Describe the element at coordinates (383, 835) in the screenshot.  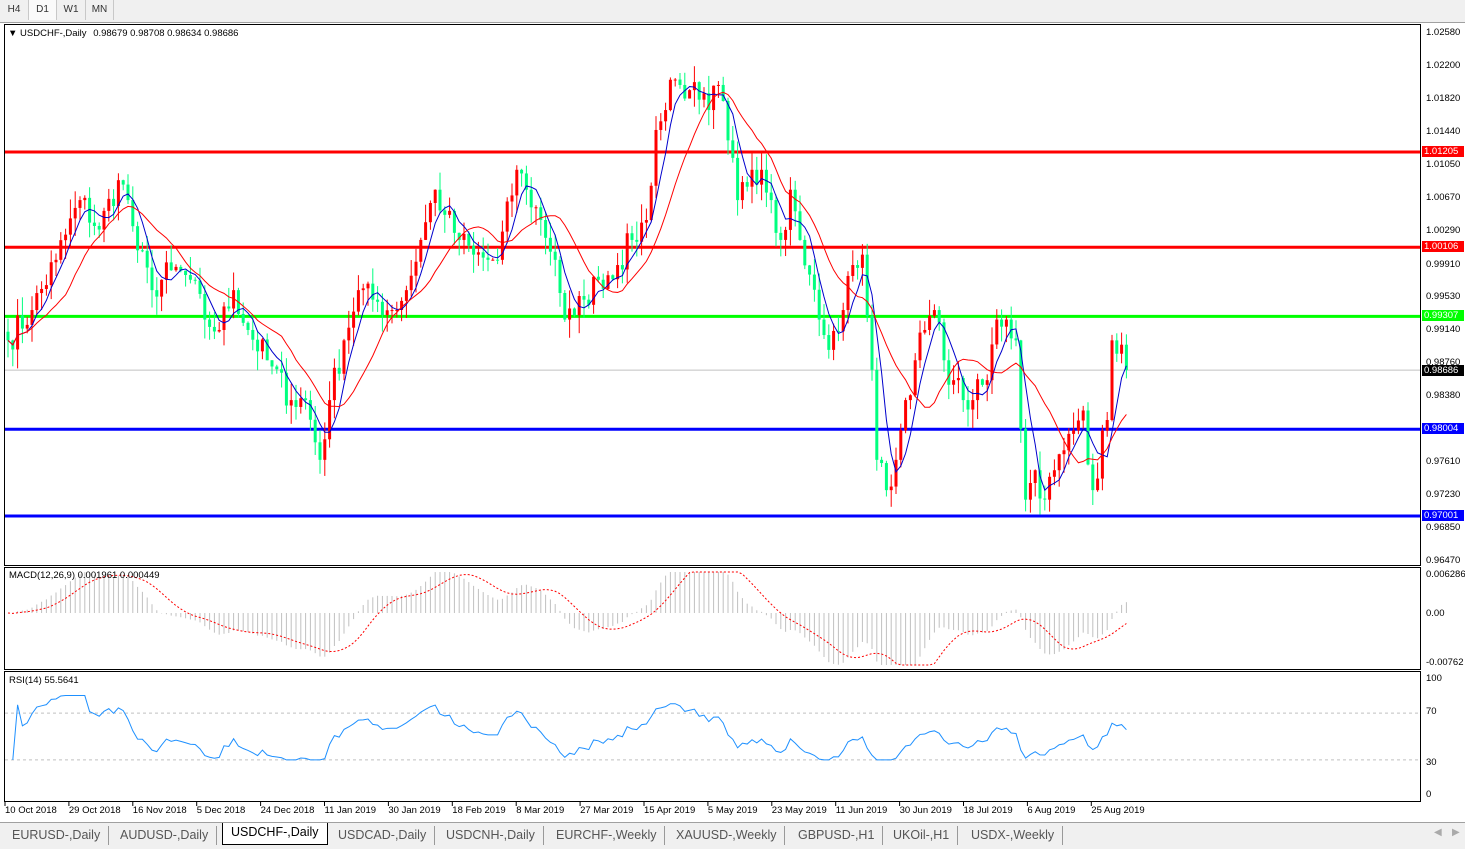
I see `chart-tab: USDCAD-,Daily` at that location.